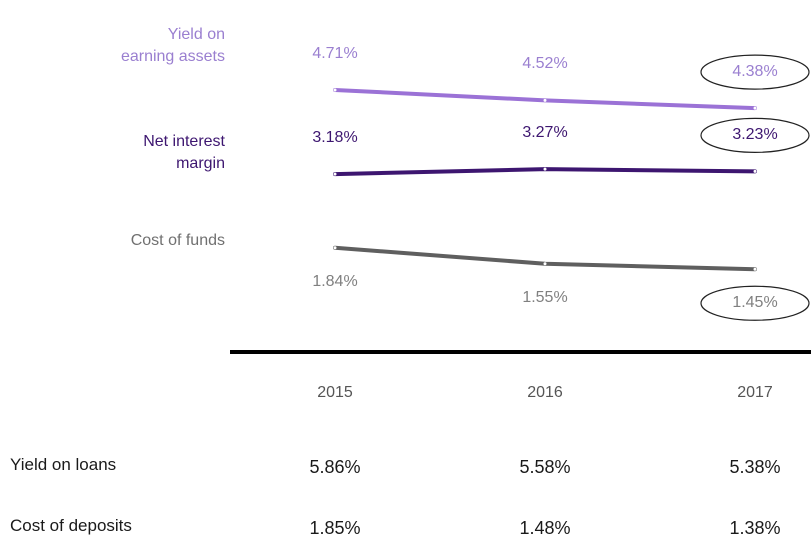  I want to click on data-label: 4.38%, so click(755, 72).